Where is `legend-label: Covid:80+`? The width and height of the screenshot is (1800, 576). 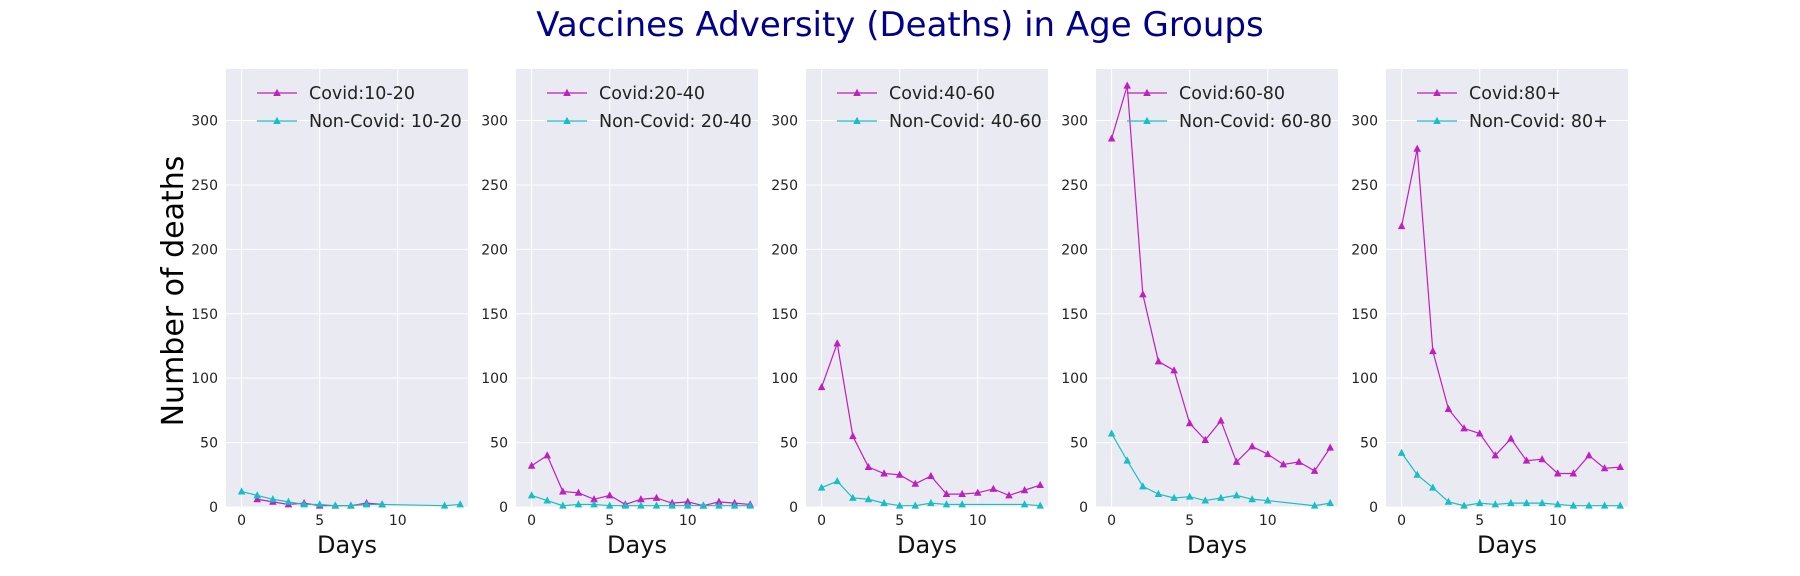 legend-label: Covid:80+ is located at coordinates (1515, 94).